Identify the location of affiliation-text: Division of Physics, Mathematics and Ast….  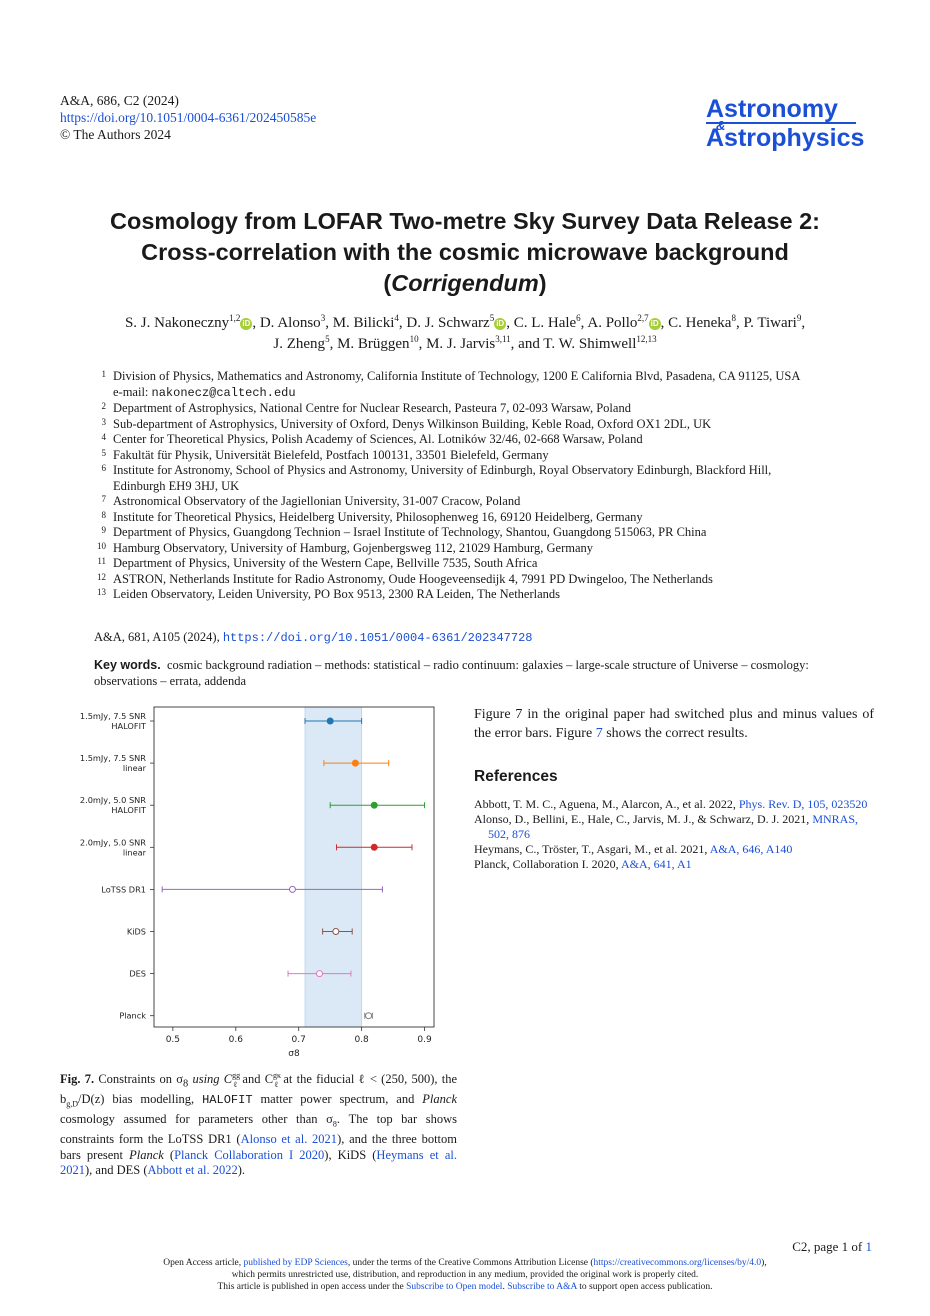
(457, 376).